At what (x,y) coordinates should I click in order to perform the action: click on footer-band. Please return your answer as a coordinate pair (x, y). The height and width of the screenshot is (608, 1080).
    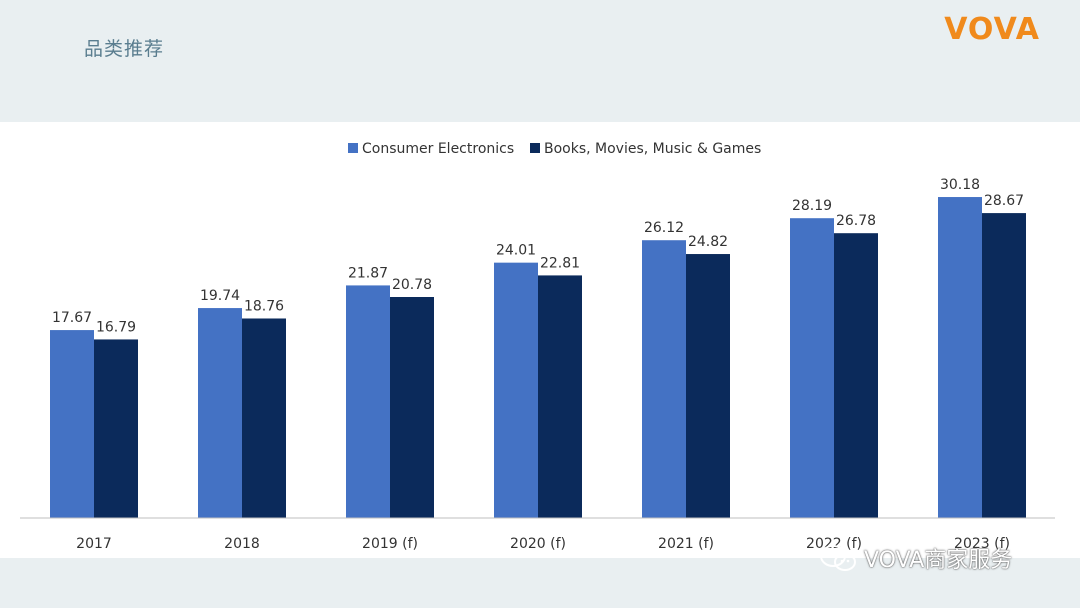
    Looking at the image, I should click on (540, 583).